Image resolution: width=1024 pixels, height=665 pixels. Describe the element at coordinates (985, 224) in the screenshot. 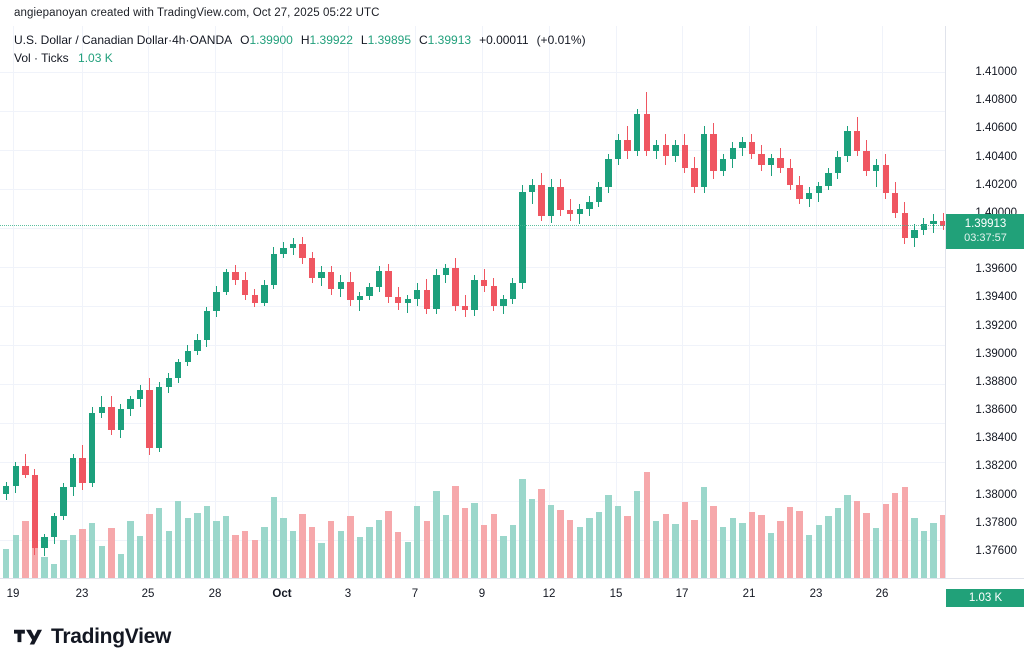

I see `current-price-value: 1.39913` at that location.